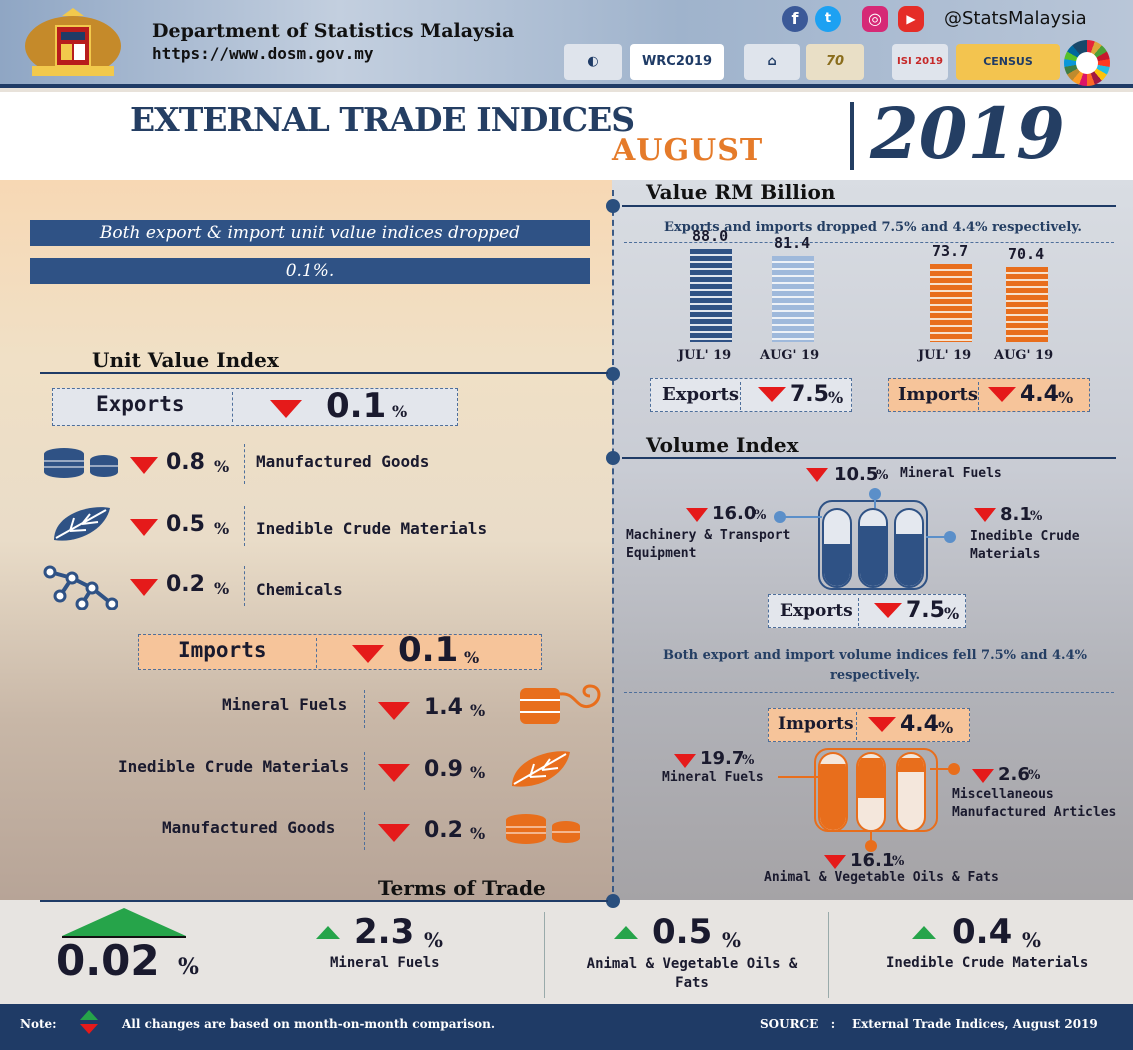 This screenshot has height=1050, width=1133. What do you see at coordinates (872, 860) in the screenshot?
I see `vol-import-item-value: 16.1` at bounding box center [872, 860].